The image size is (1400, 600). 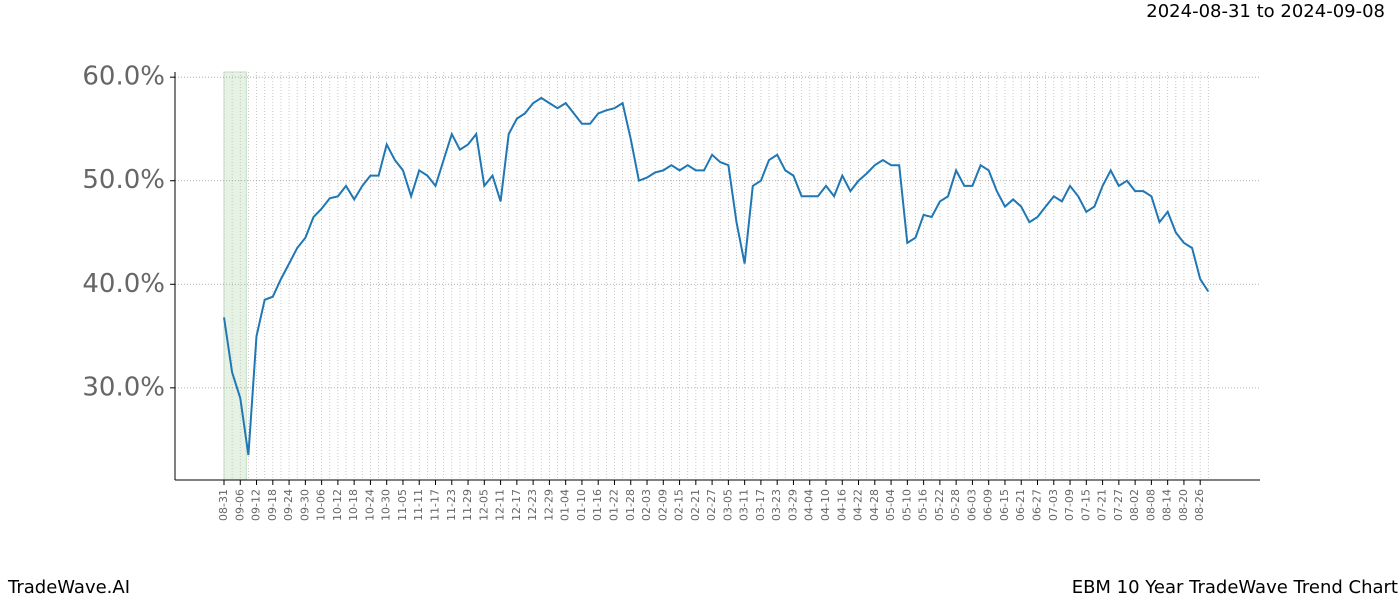 What do you see at coordinates (1235, 587) in the screenshot?
I see `chart-title: EBM 10 Year TradeWave Trend Chart` at bounding box center [1235, 587].